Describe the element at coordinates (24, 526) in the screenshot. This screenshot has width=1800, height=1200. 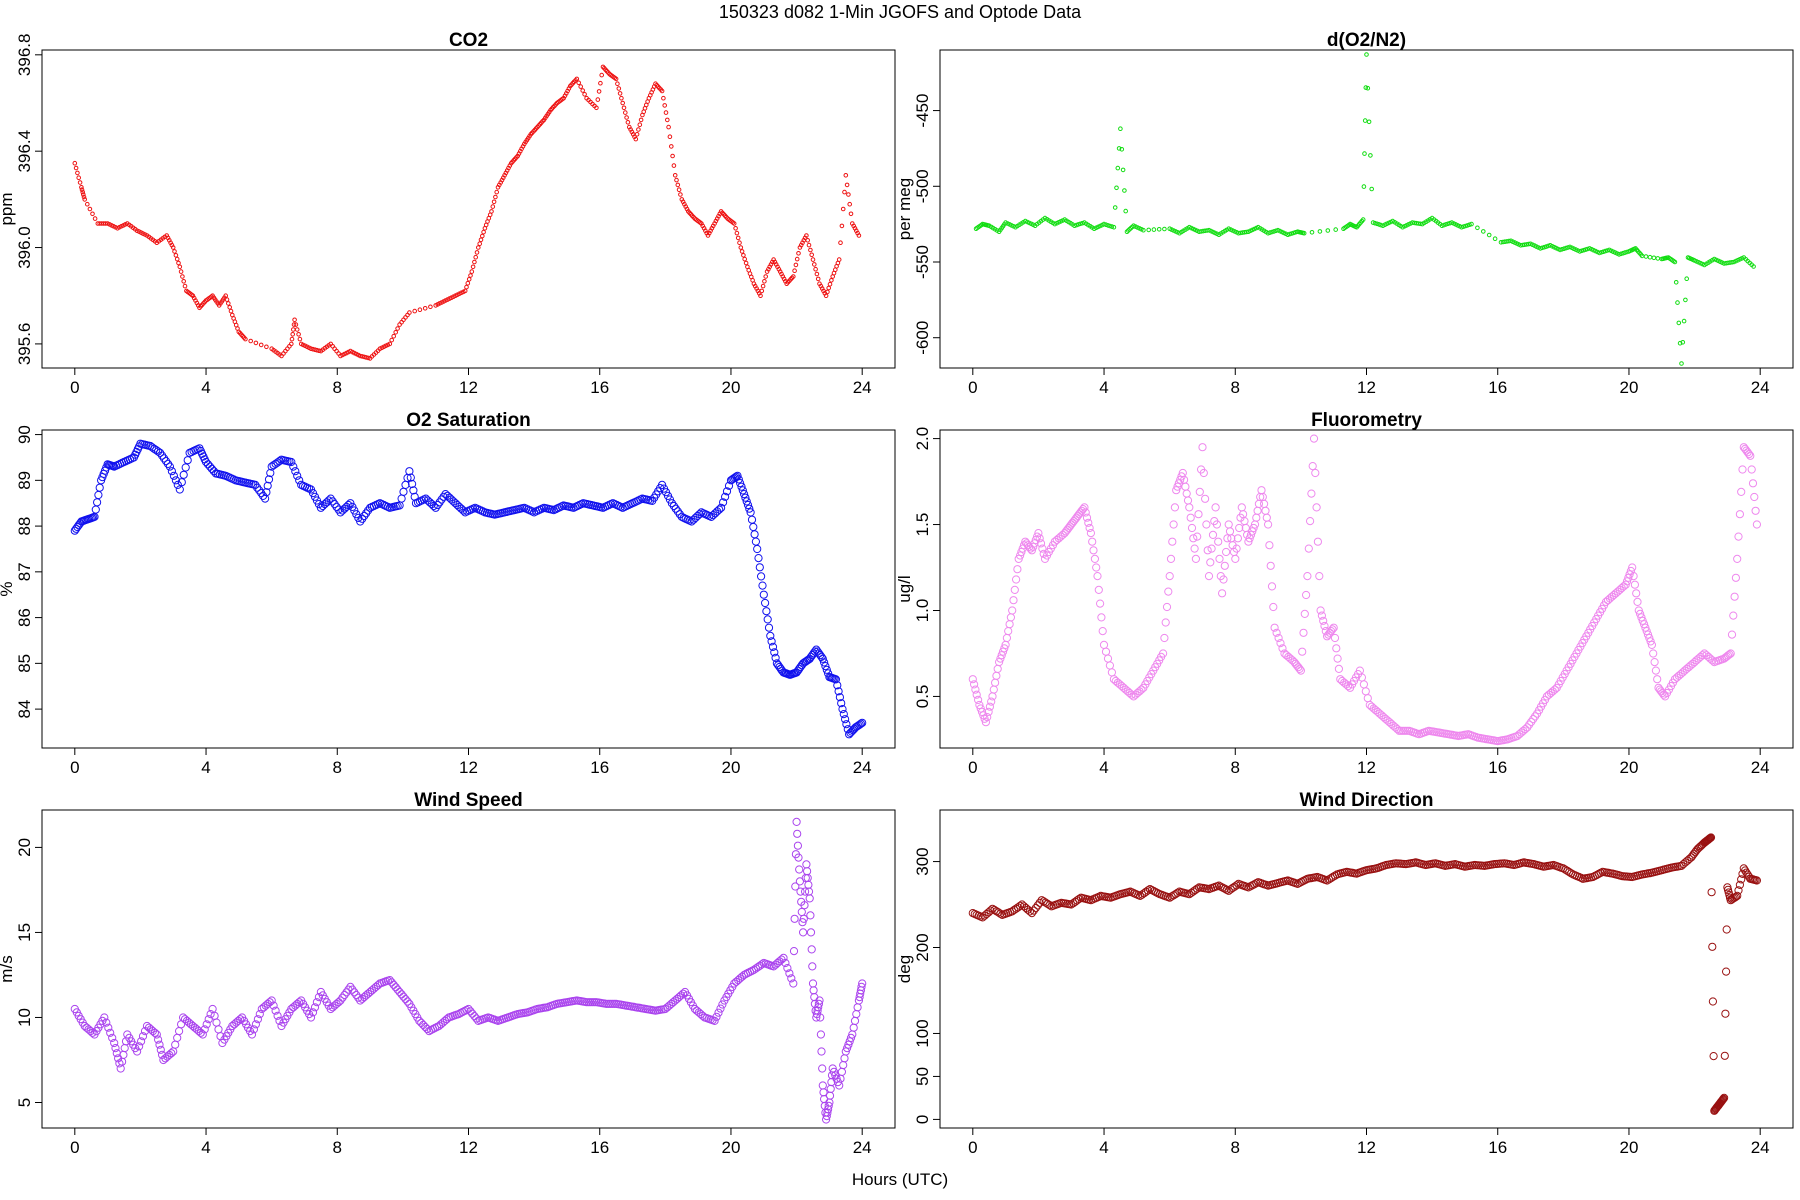
I see `y-tick-label: 88` at that location.